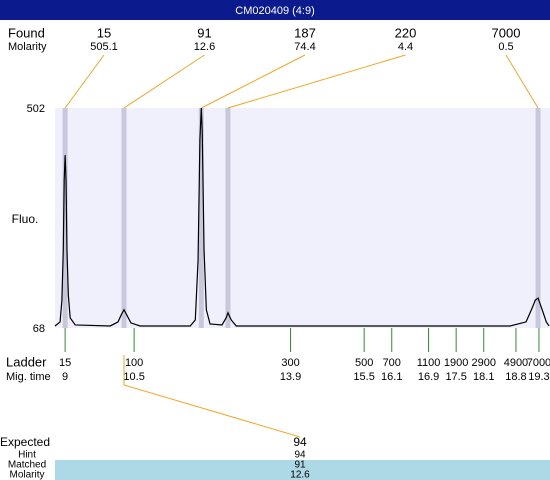 This screenshot has height=480, width=550. Describe the element at coordinates (484, 363) in the screenshot. I see `ladder-size: 2900` at that location.